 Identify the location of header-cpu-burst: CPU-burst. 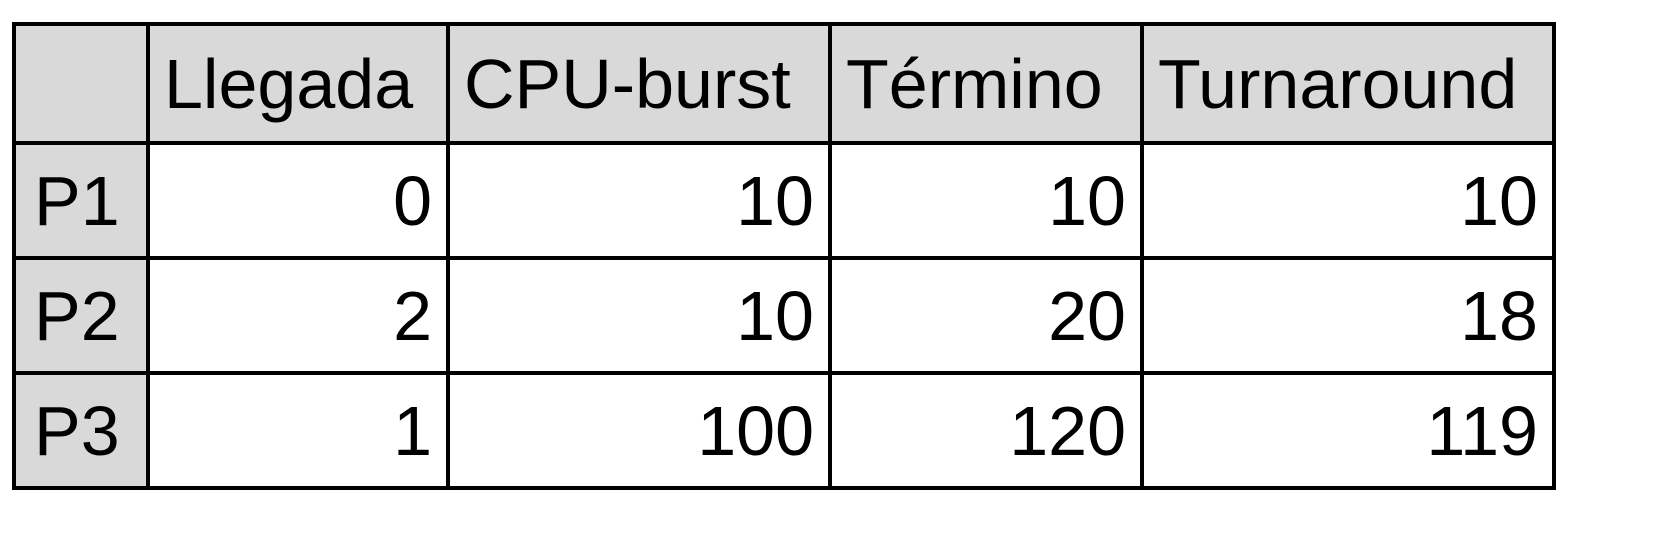
(639, 83).